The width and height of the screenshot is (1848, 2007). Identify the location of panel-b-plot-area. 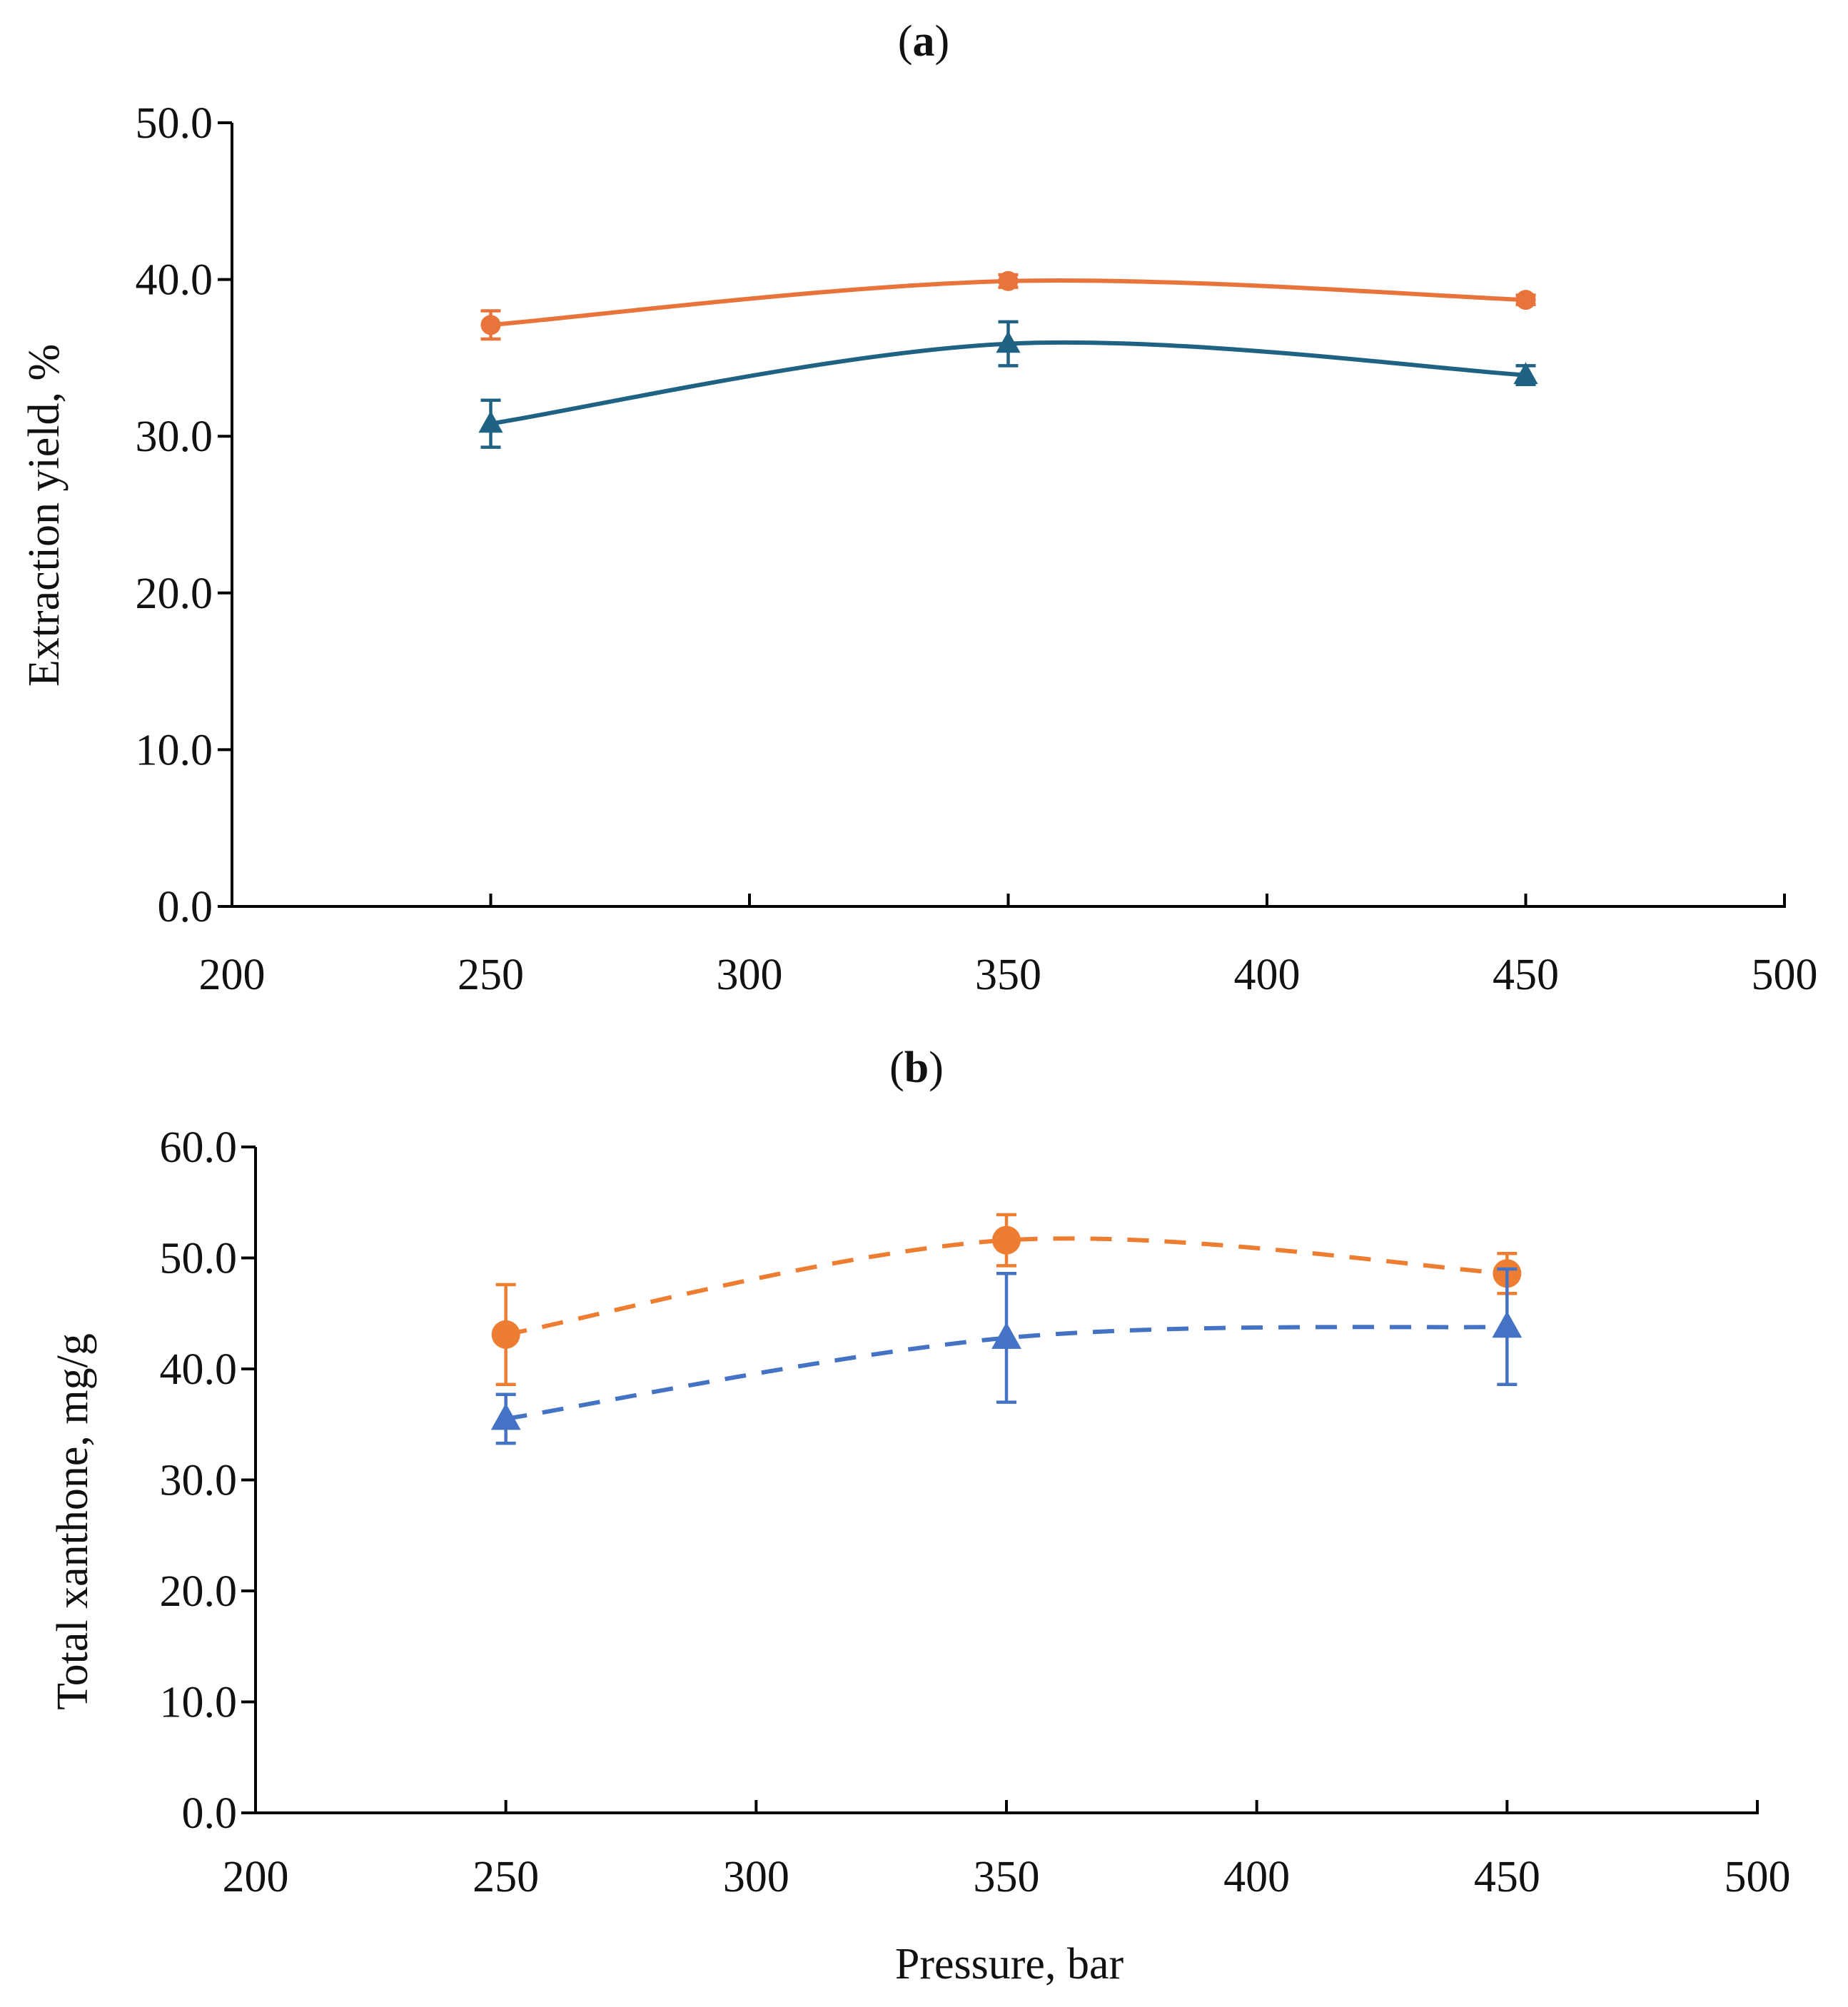
(1006, 1329).